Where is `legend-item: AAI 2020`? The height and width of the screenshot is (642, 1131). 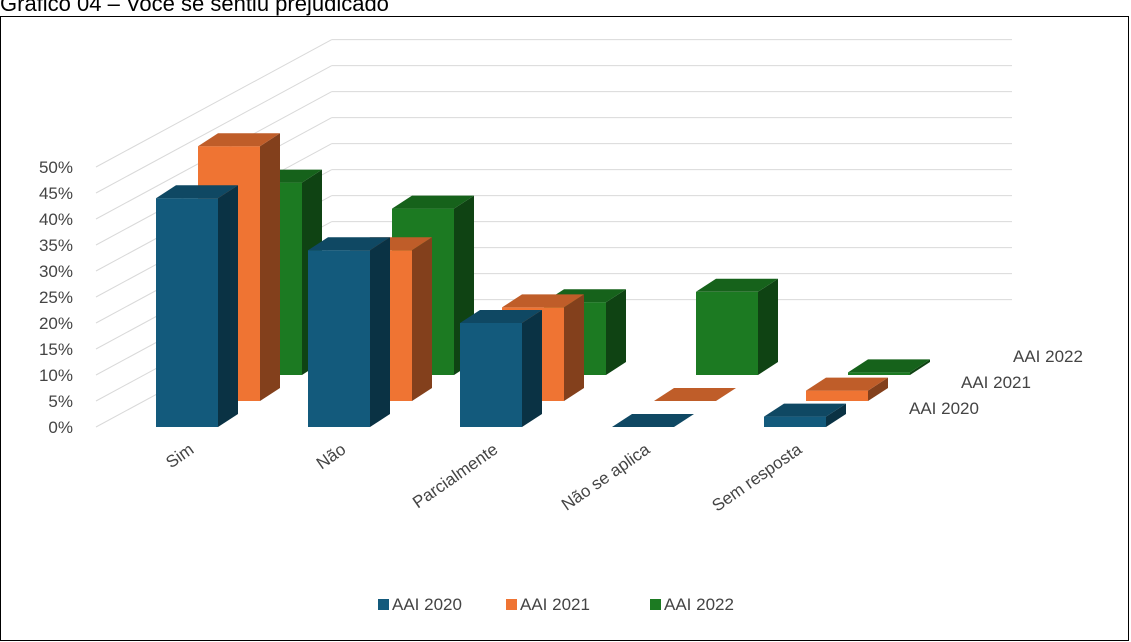 legend-item: AAI 2020 is located at coordinates (420, 604).